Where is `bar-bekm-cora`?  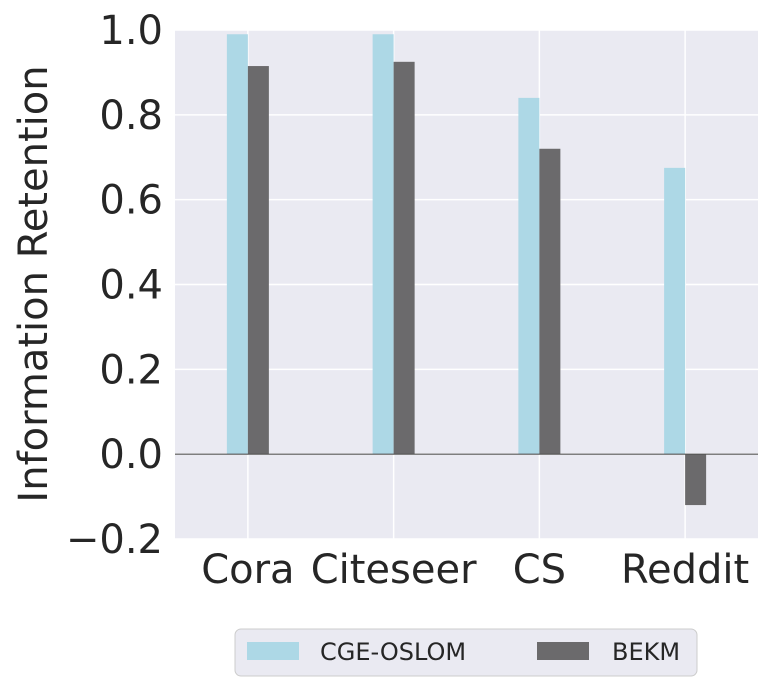 bar-bekm-cora is located at coordinates (258, 260).